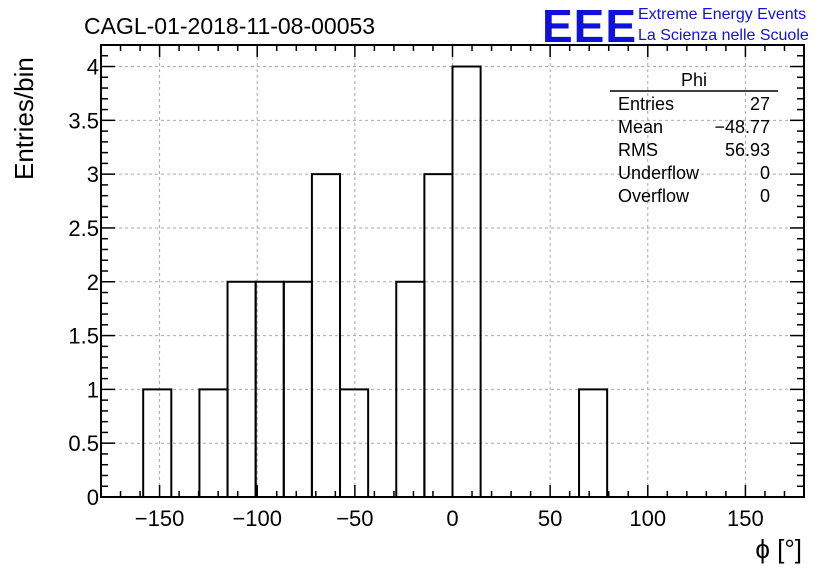  Describe the element at coordinates (93, 282) in the screenshot. I see `y-tick-label: 2` at that location.